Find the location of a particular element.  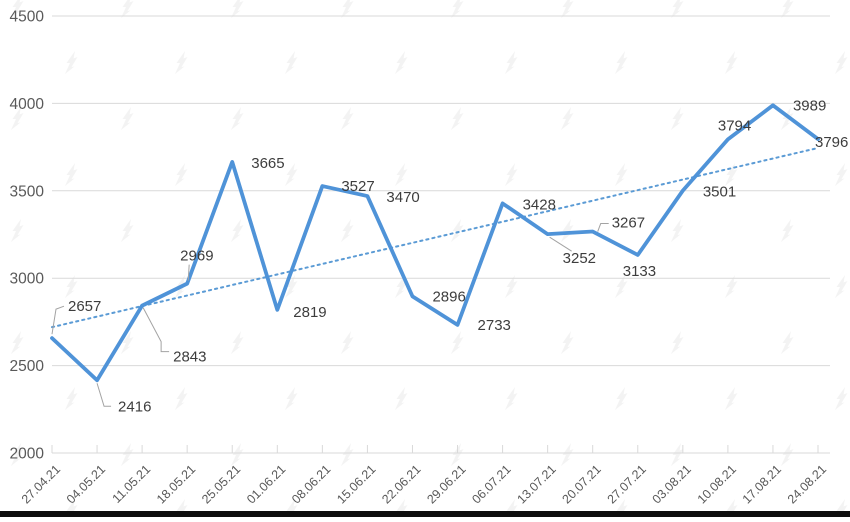

y-tick-label: 3500 is located at coordinates (27, 191).